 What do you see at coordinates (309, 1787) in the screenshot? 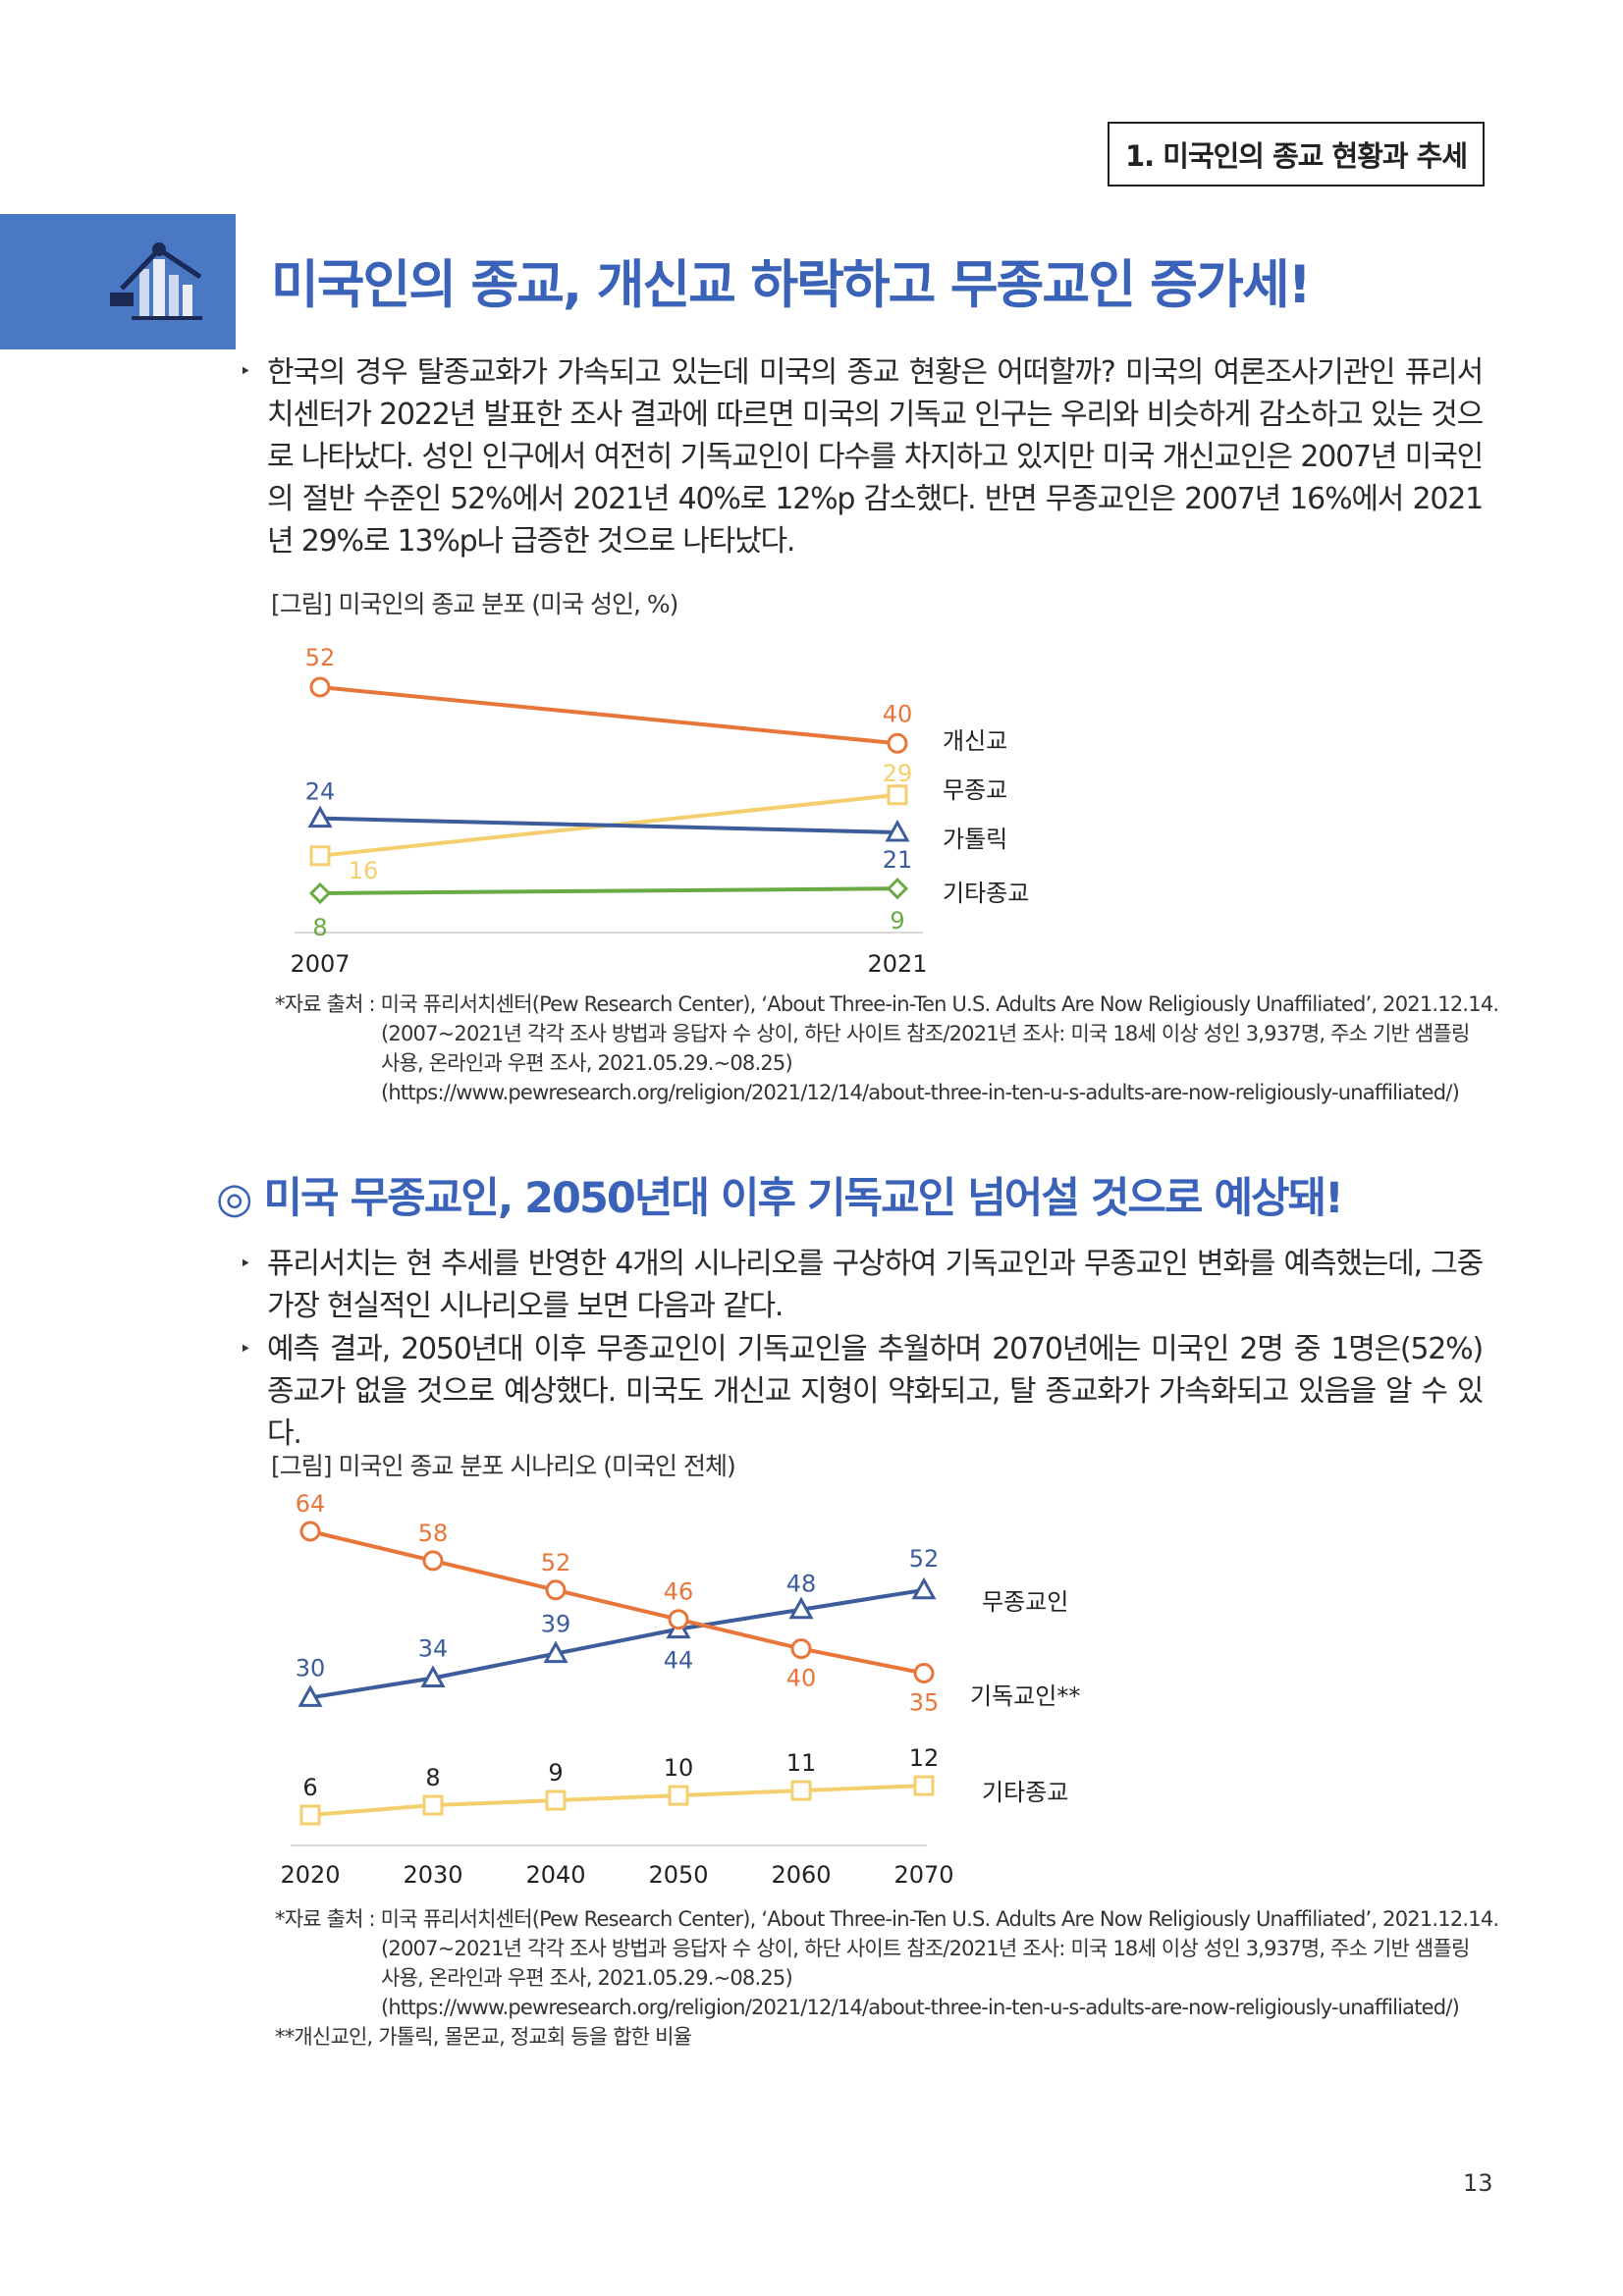
I see `data-label: 6` at bounding box center [309, 1787].